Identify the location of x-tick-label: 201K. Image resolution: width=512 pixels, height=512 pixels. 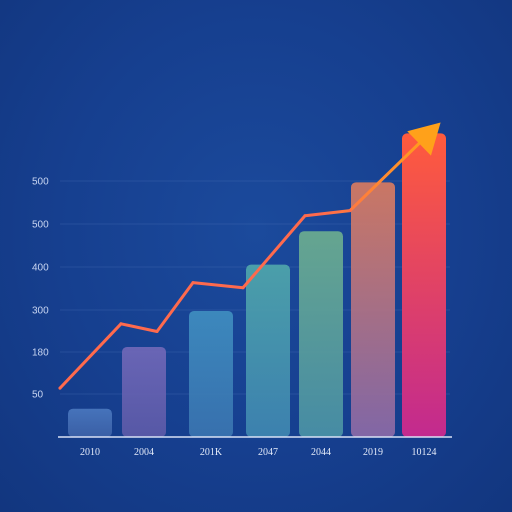
(211, 452).